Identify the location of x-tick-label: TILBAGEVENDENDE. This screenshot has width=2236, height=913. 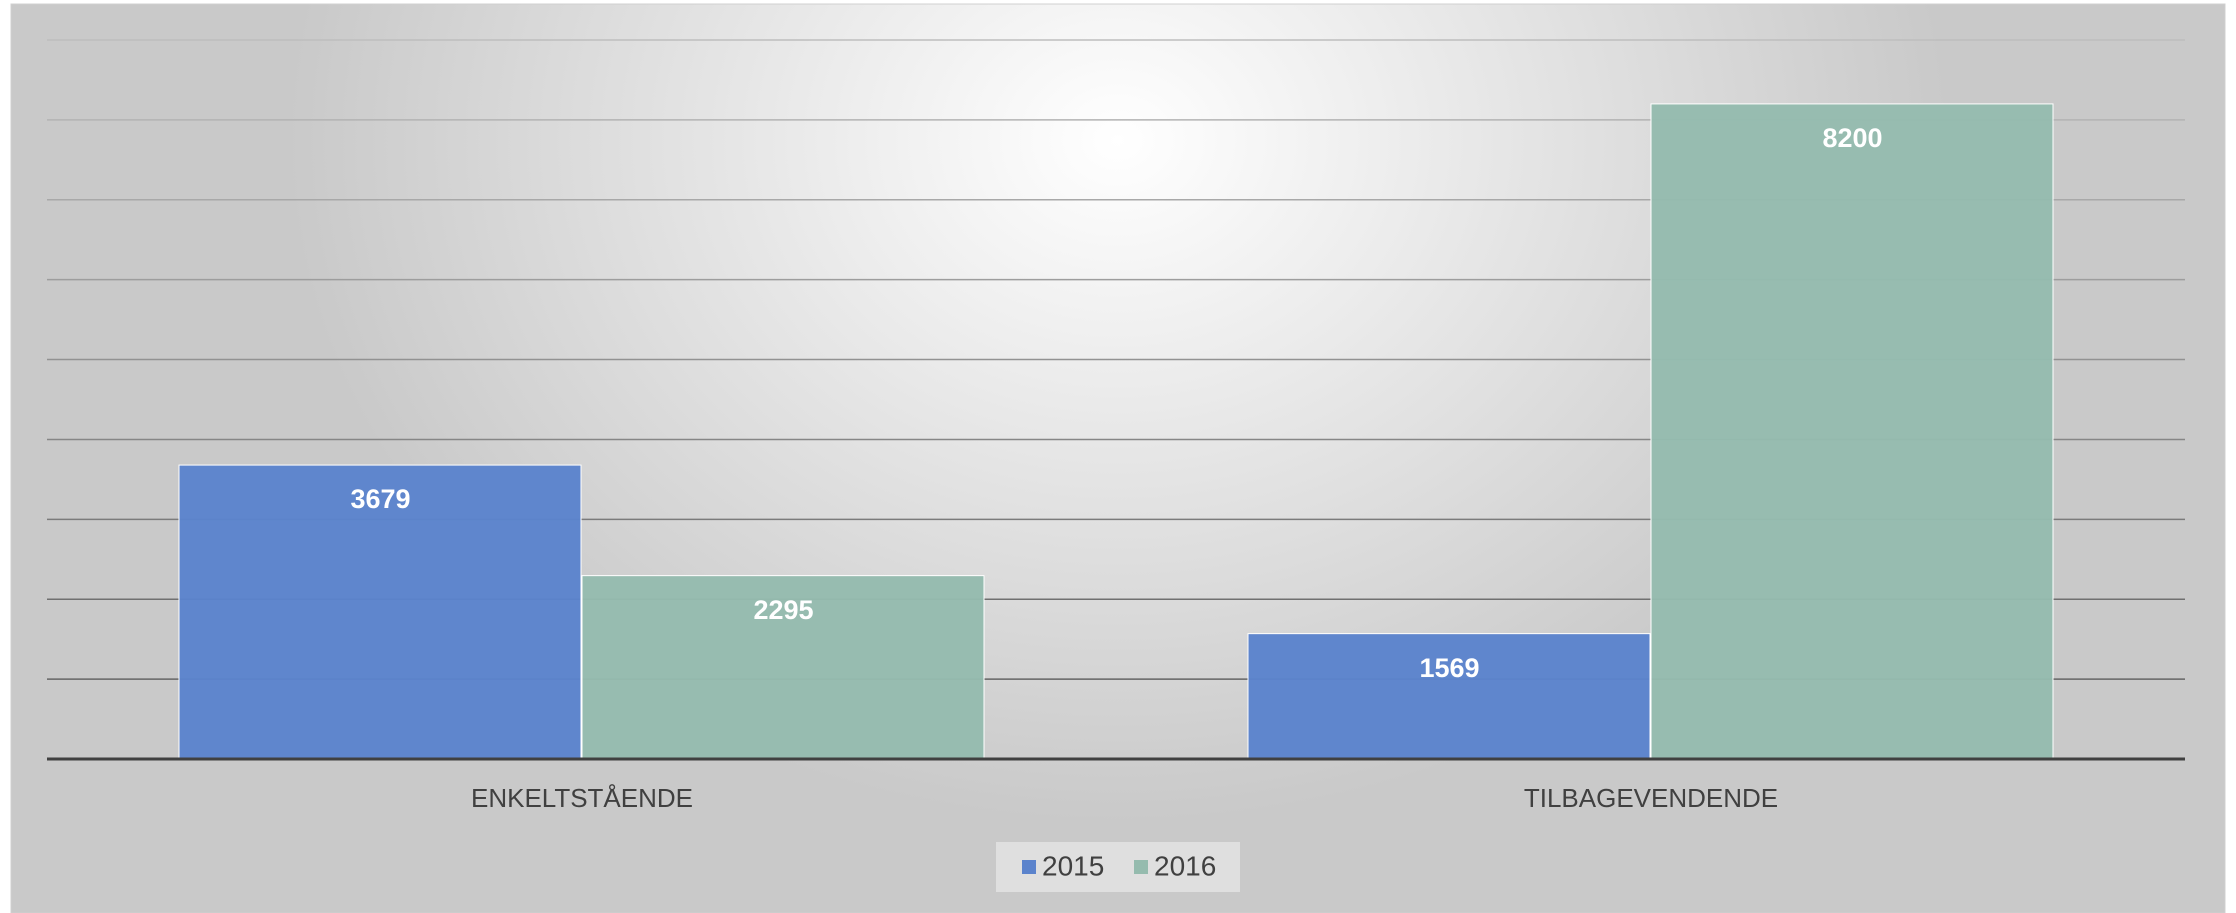
(1651, 798).